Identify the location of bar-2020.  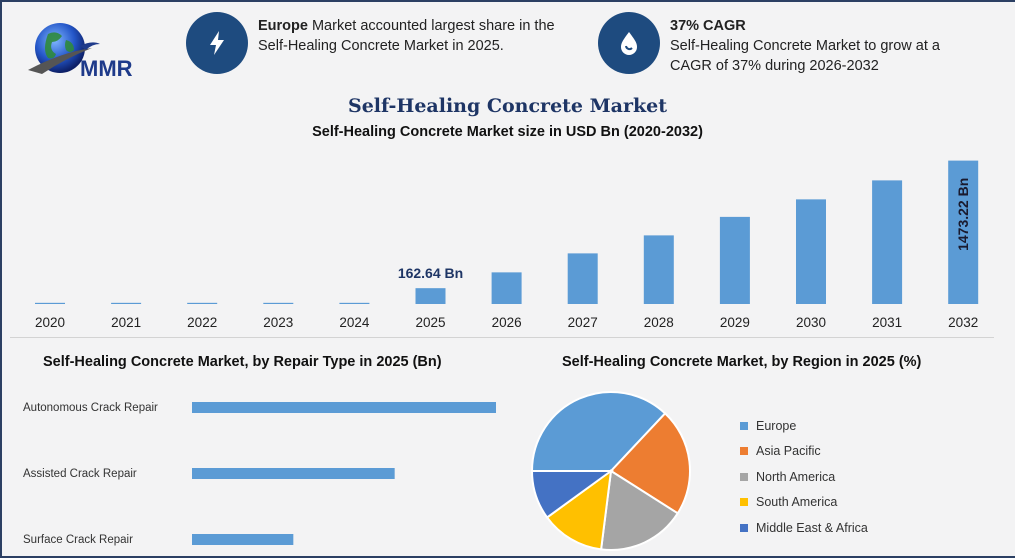
(50, 303).